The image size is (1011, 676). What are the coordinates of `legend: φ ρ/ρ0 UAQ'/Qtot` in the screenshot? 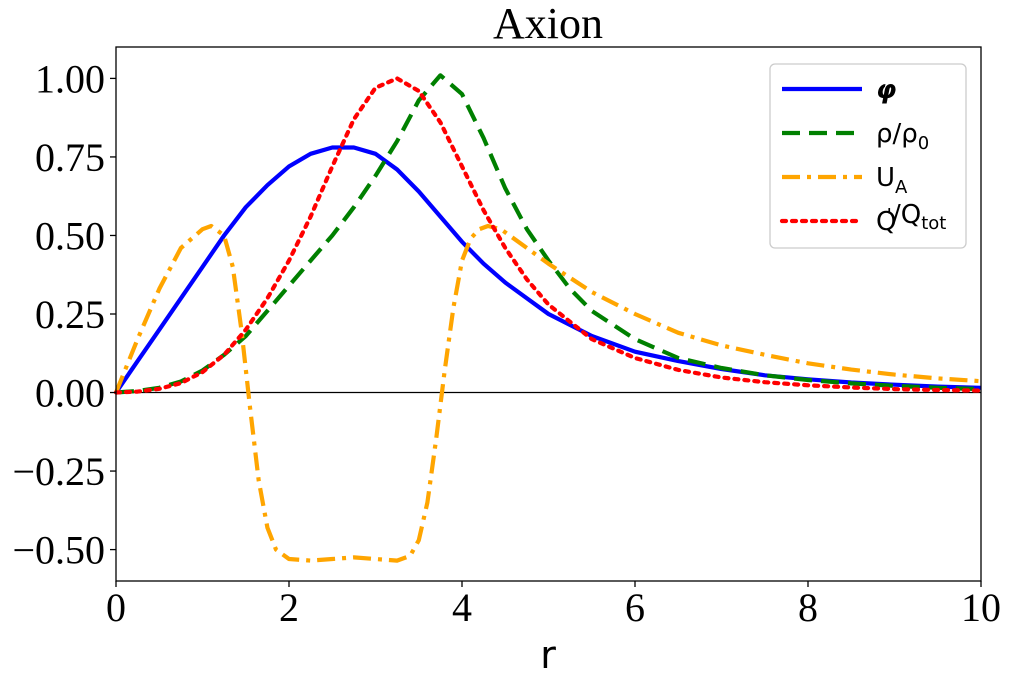 It's located at (868, 156).